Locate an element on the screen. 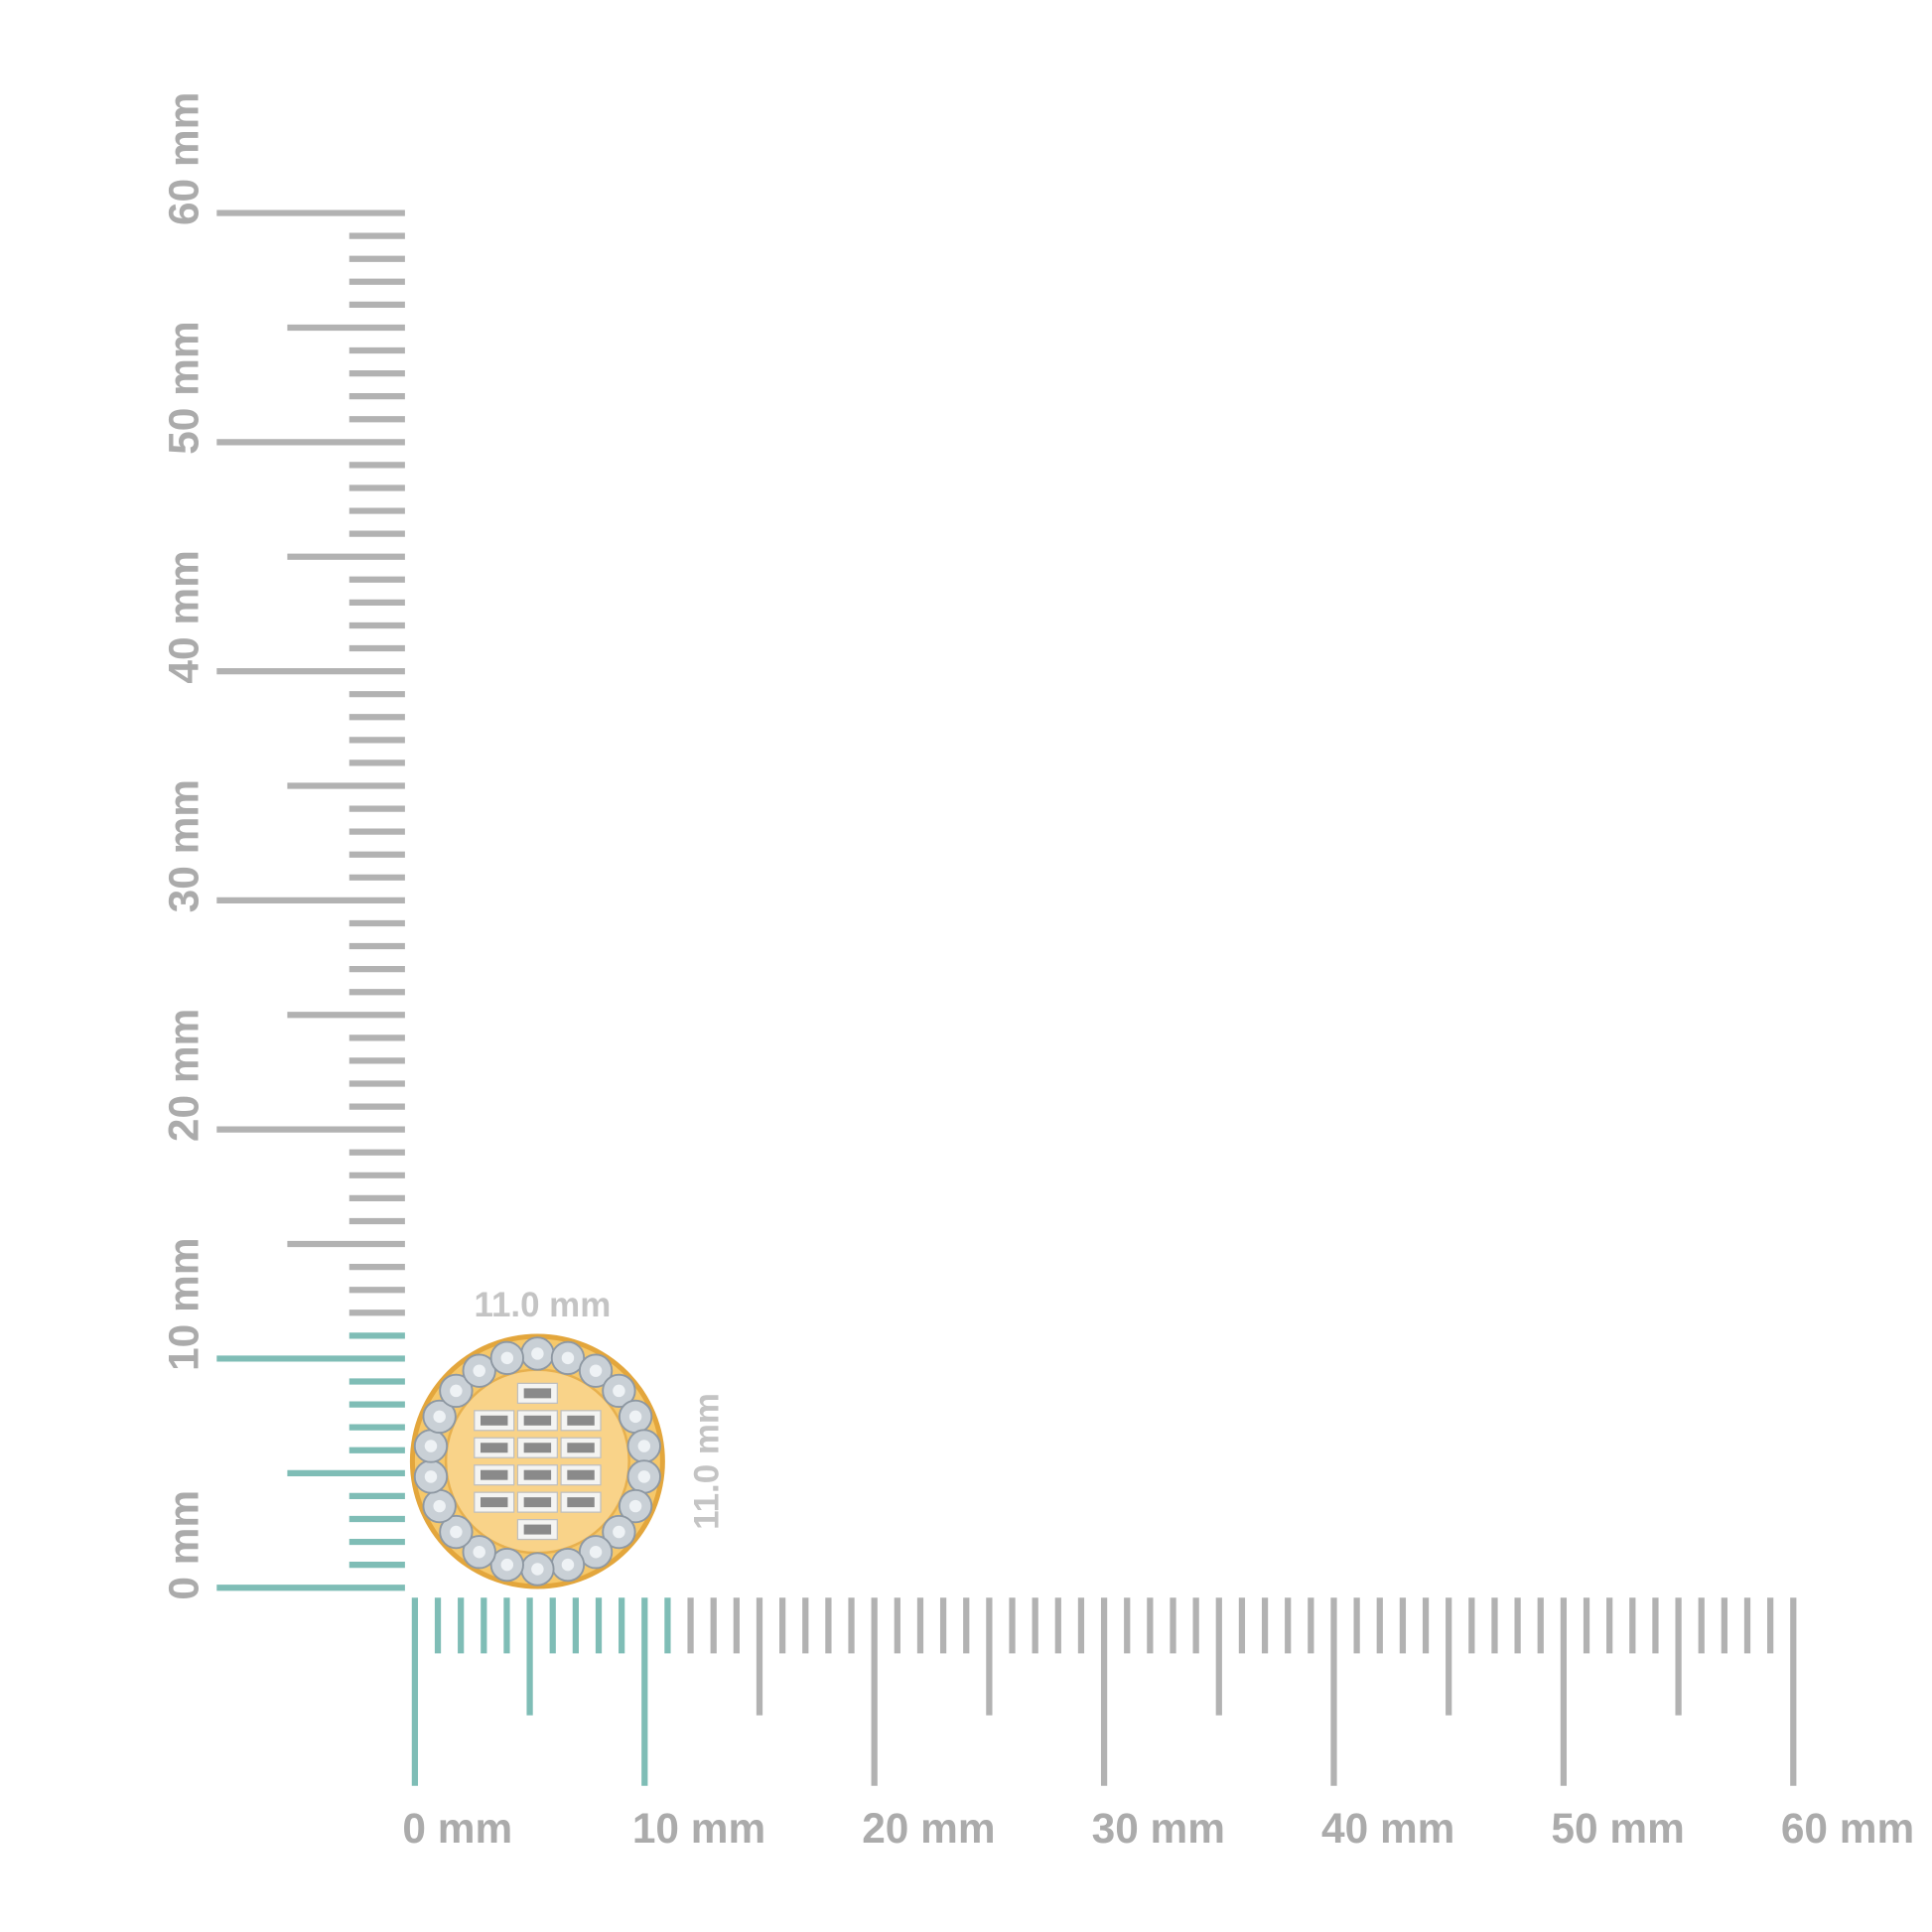 The height and width of the screenshot is (1932, 1932). horizontal-ruler-label: 10 mm is located at coordinates (699, 1828).